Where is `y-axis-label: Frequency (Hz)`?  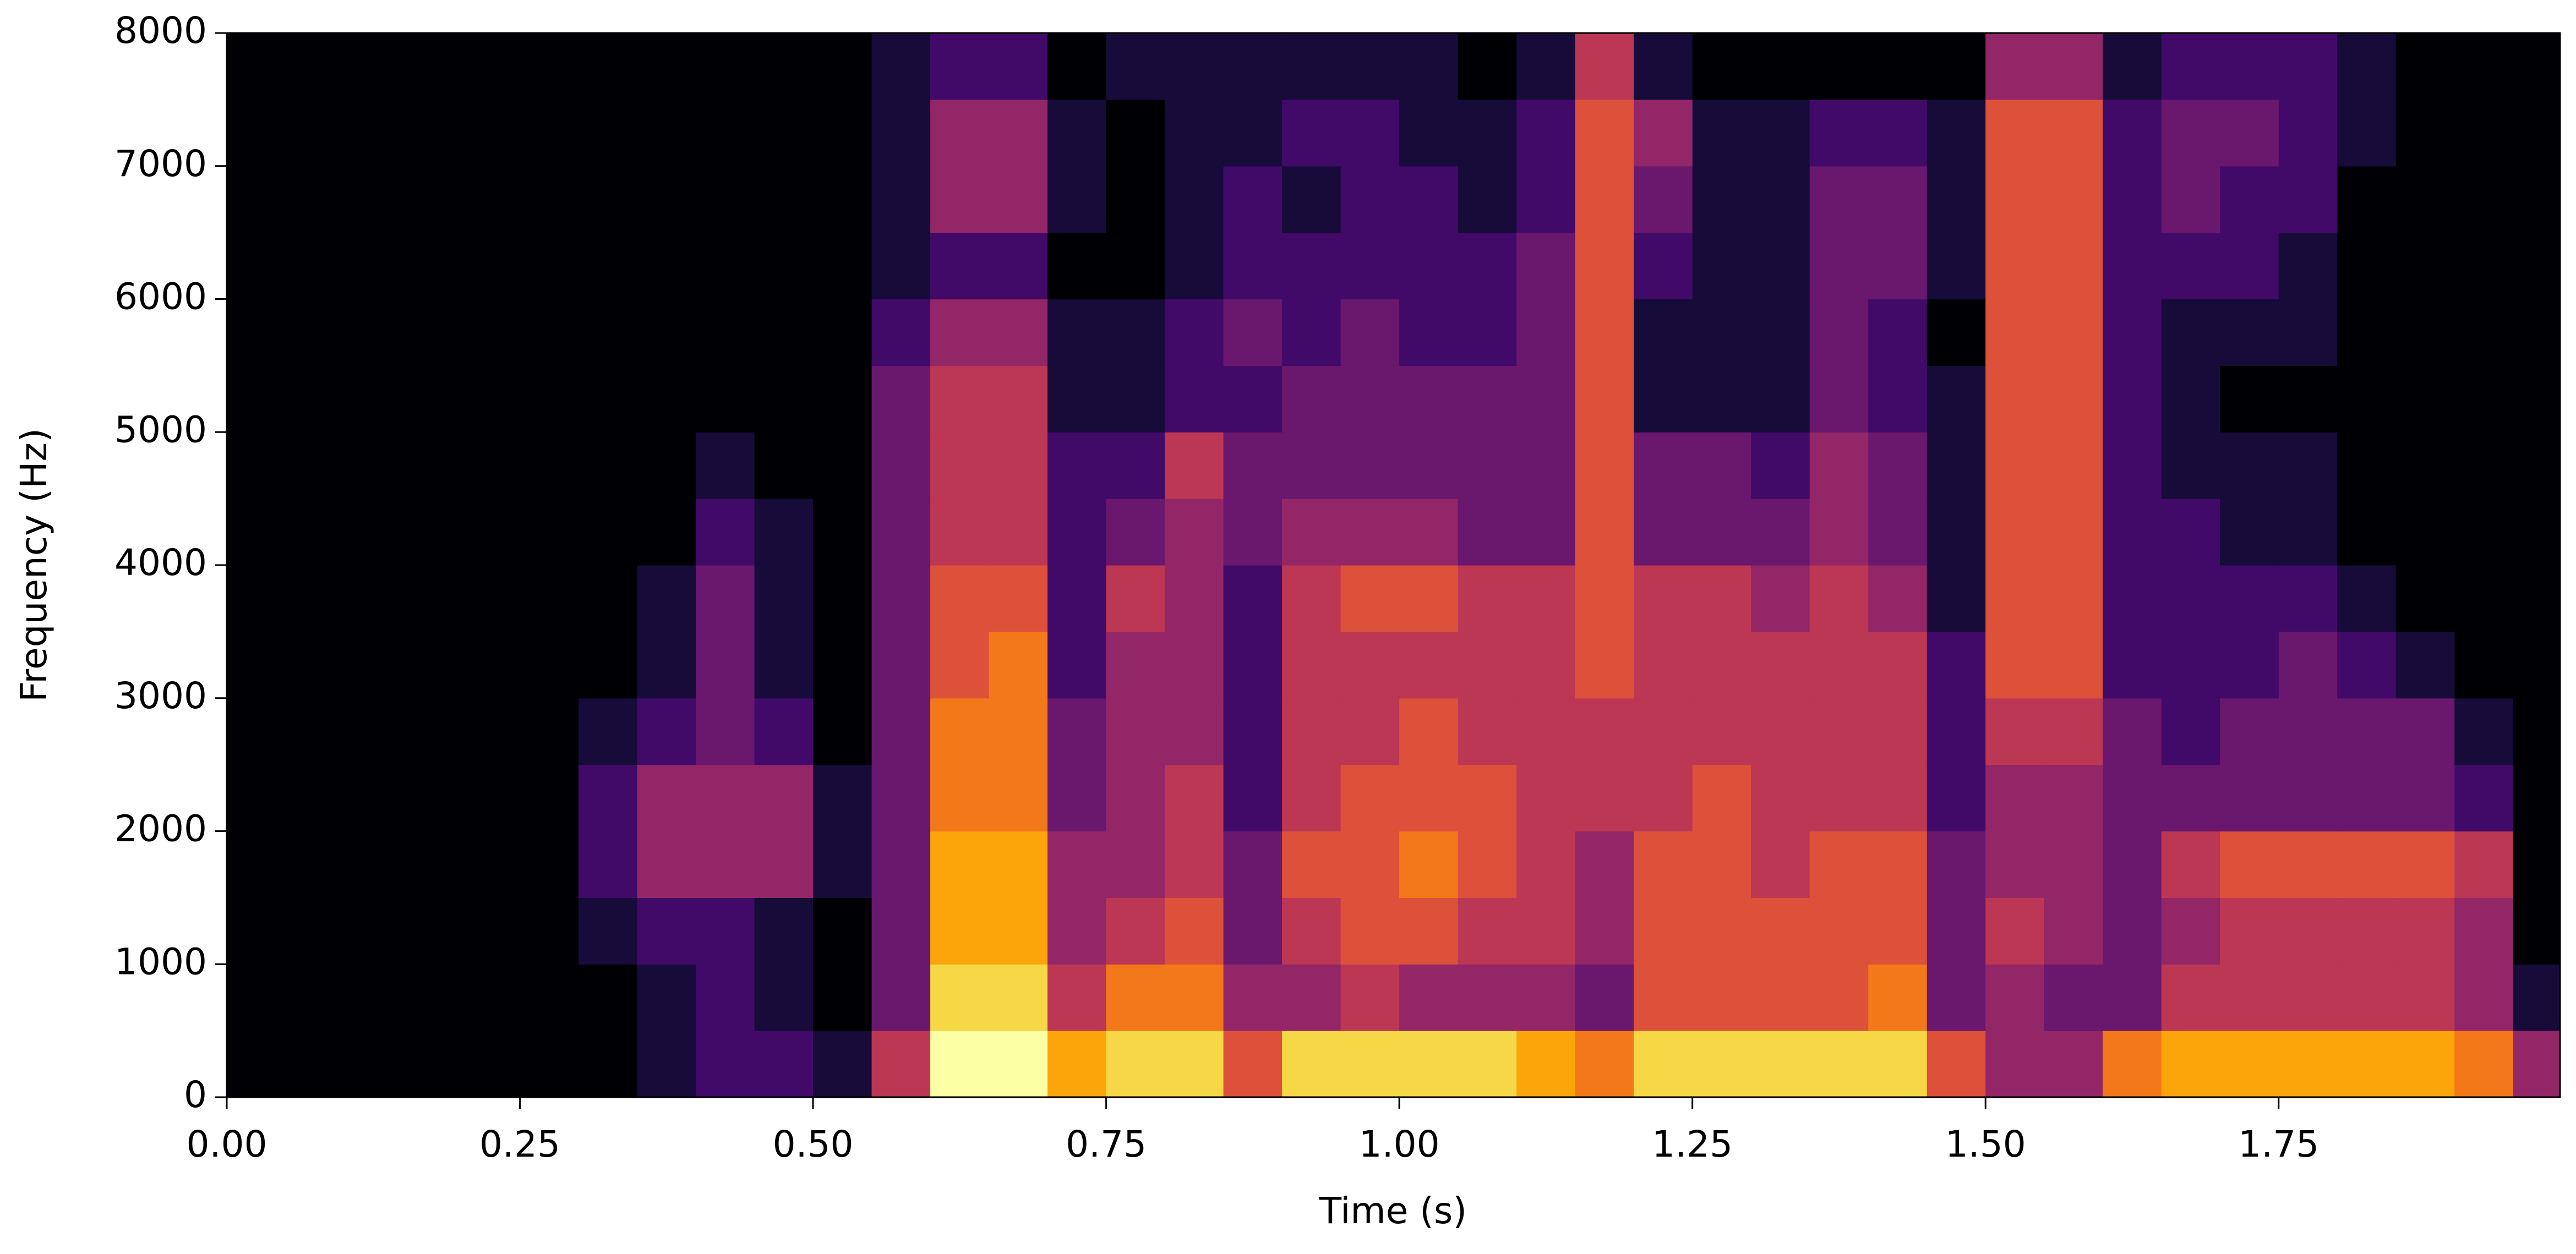 y-axis-label: Frequency (Hz) is located at coordinates (34, 565).